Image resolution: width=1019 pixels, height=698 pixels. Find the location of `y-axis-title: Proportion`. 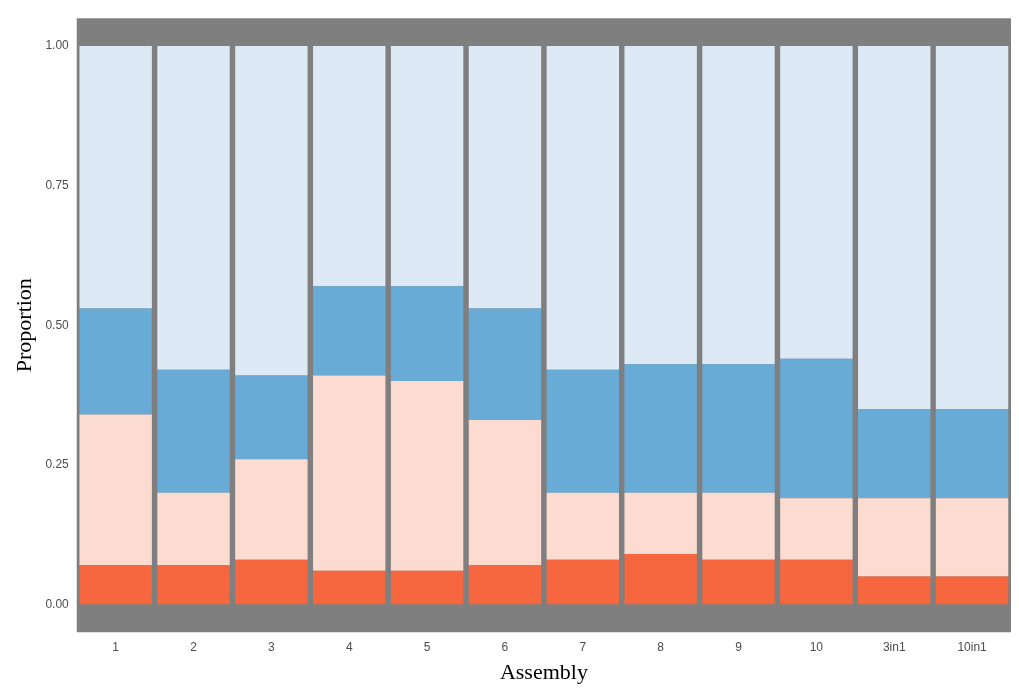

y-axis-title: Proportion is located at coordinates (23, 325).